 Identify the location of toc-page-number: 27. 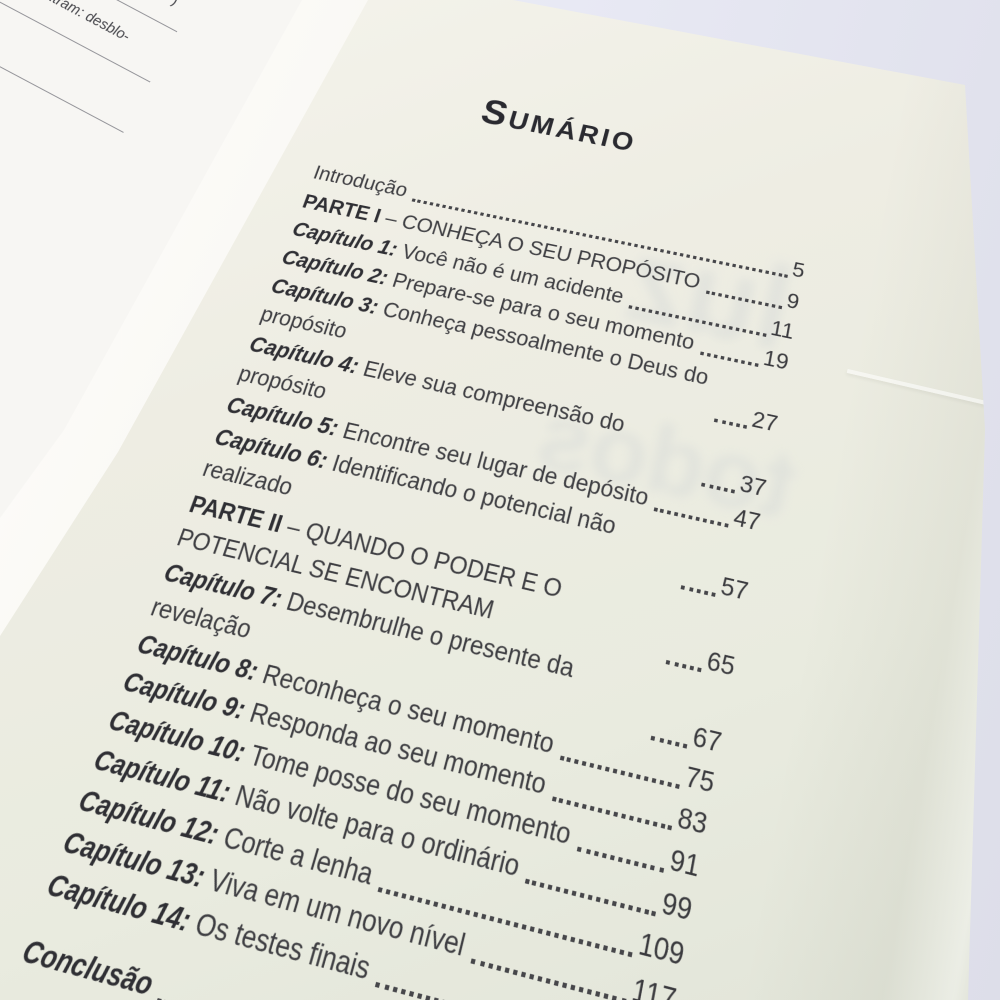
(764, 422).